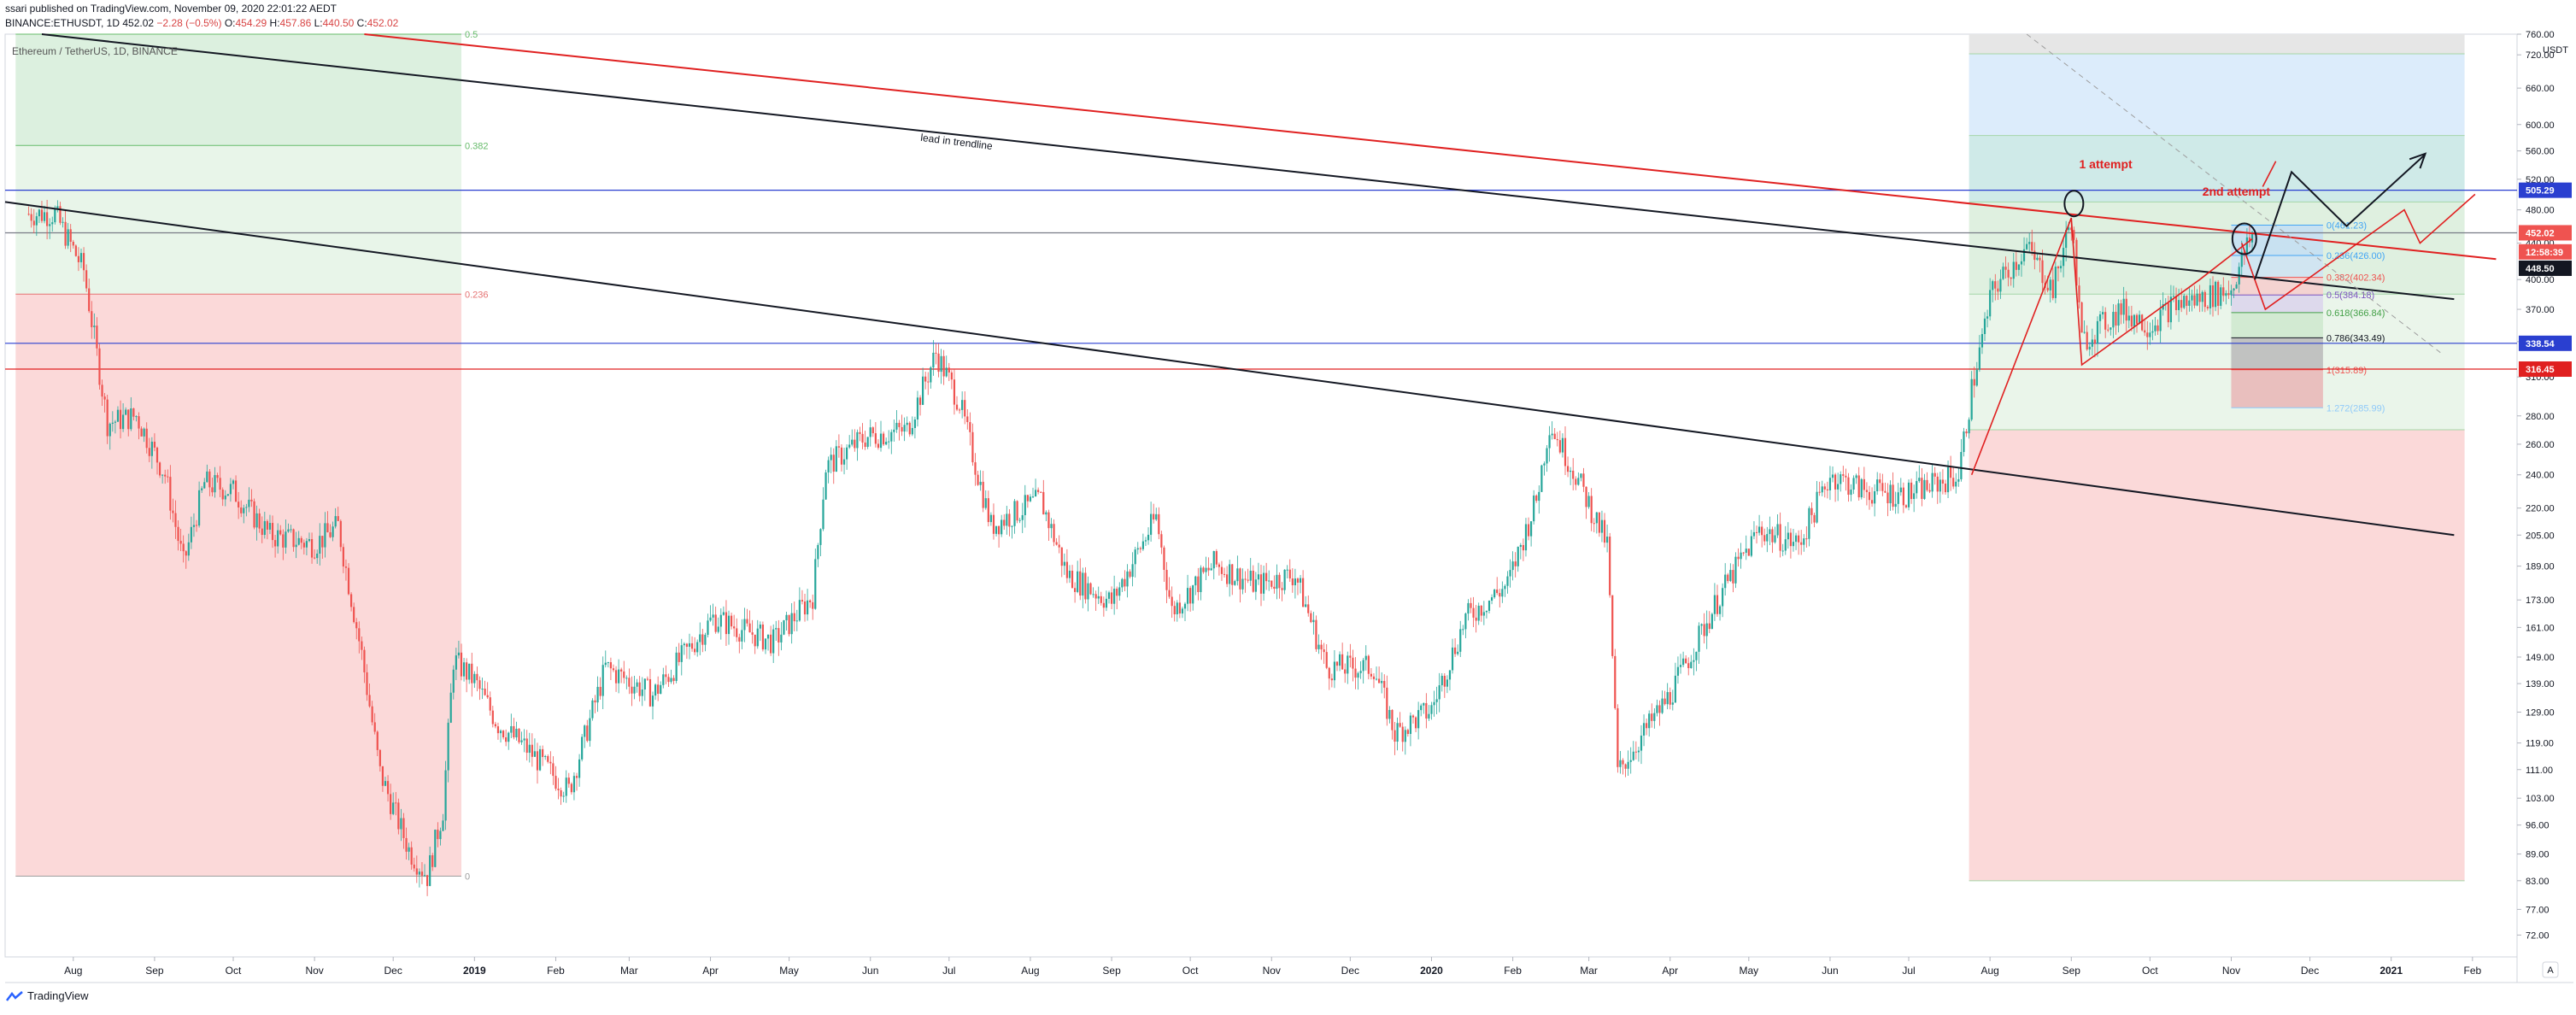  I want to click on y-tick-label: 260.00, so click(2540, 445).